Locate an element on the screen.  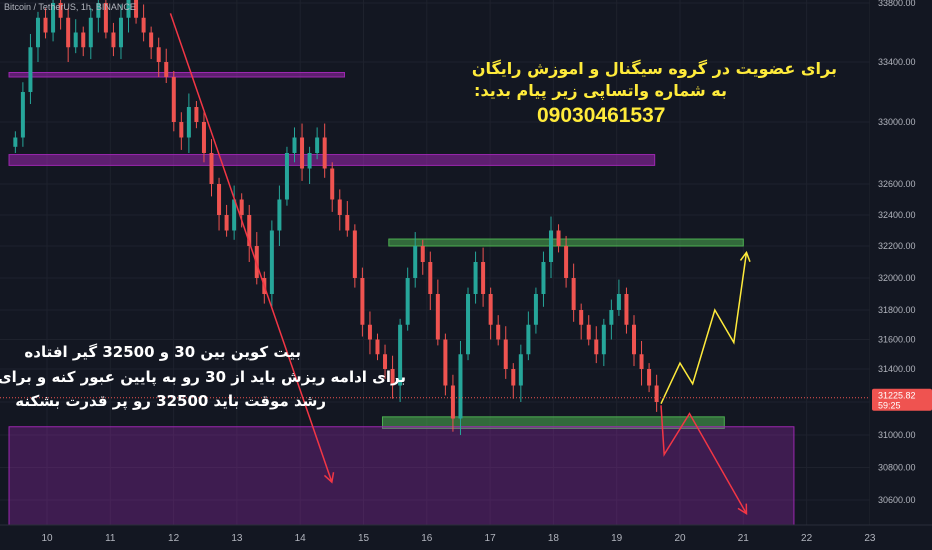
x-tick-label: 18 is located at coordinates (554, 538).